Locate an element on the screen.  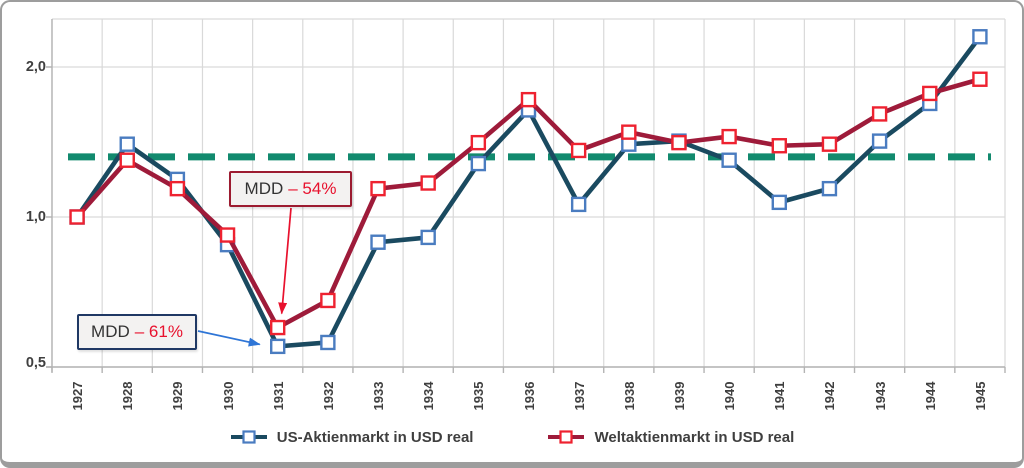
annotation-mdd-world: MDD – 54% is located at coordinates (290, 189).